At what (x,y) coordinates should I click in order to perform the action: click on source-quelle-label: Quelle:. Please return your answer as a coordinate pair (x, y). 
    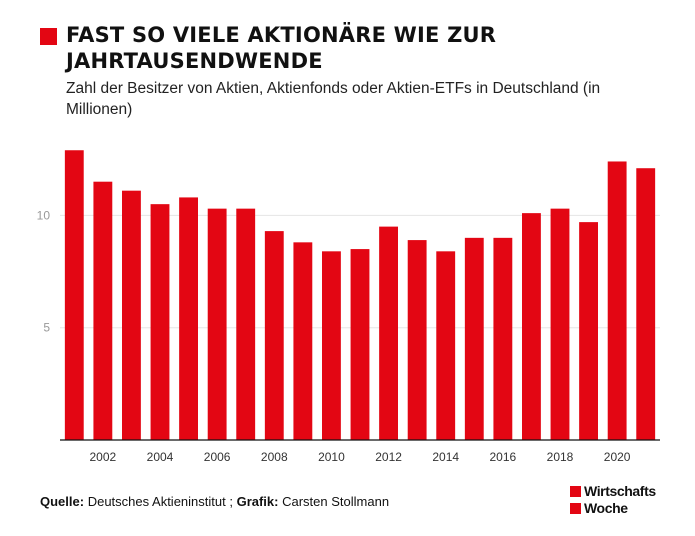
    Looking at the image, I should click on (62, 501).